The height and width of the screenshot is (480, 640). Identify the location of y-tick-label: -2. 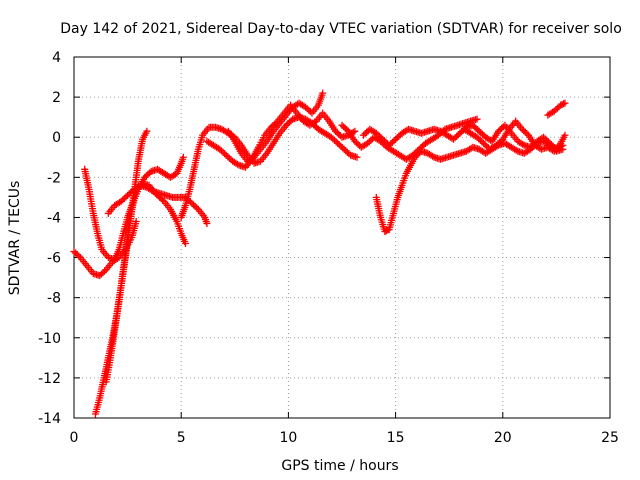
(54, 178).